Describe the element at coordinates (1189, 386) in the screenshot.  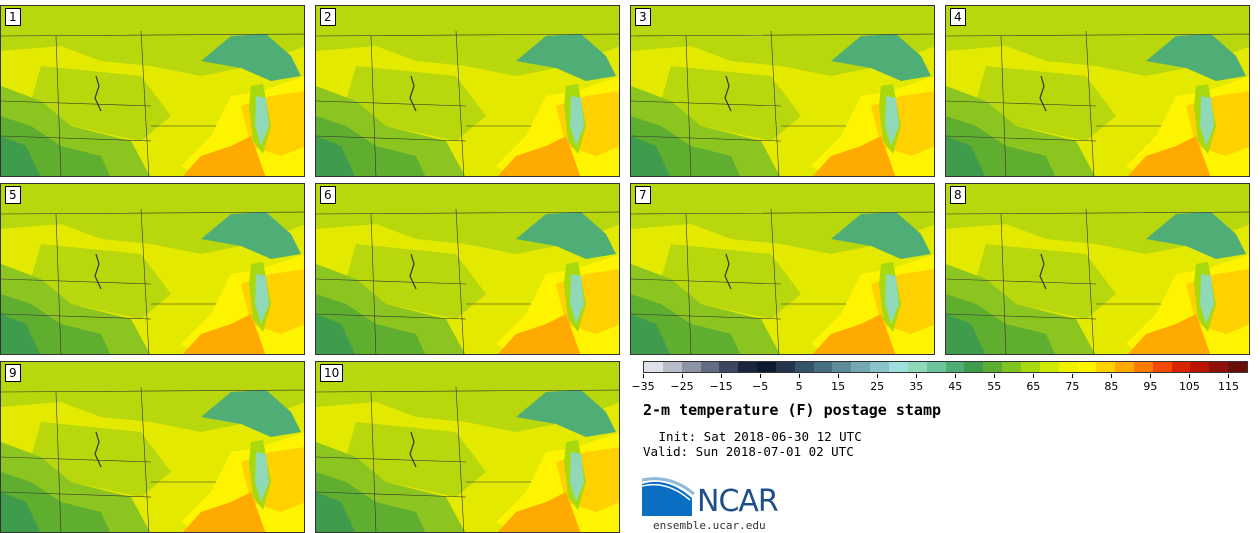
I see `colorbar-tick-label: 105` at that location.